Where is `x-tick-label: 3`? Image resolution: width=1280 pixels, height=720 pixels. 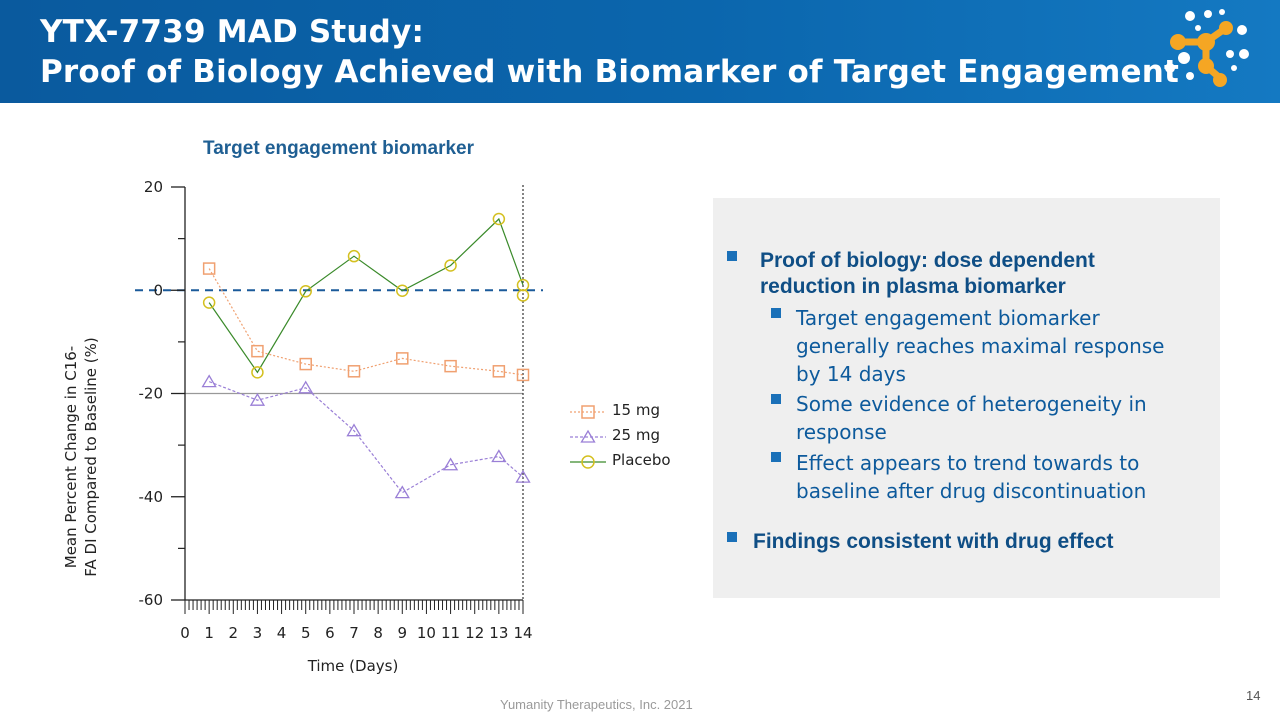 x-tick-label: 3 is located at coordinates (258, 633).